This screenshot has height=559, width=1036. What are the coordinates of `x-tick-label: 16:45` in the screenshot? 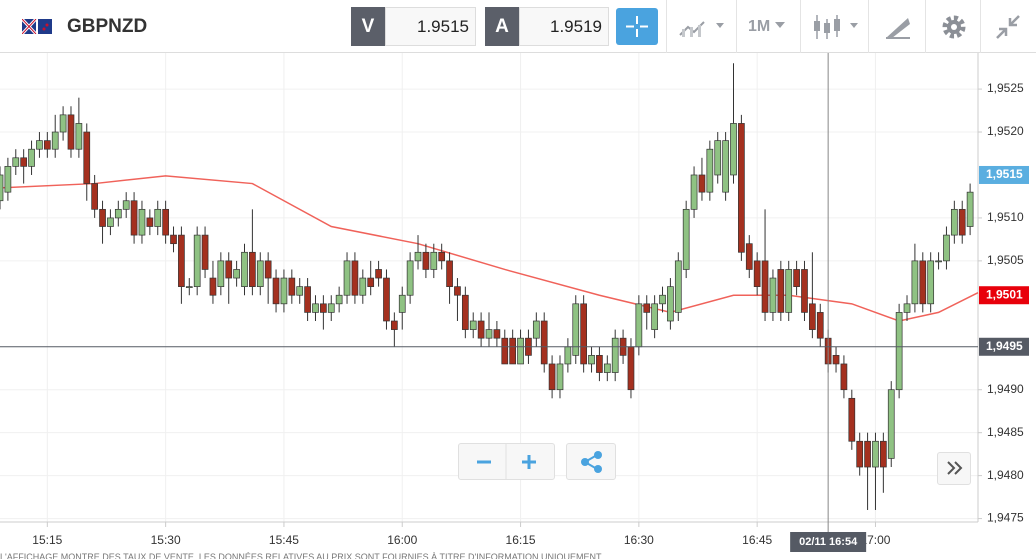 It's located at (757, 540).